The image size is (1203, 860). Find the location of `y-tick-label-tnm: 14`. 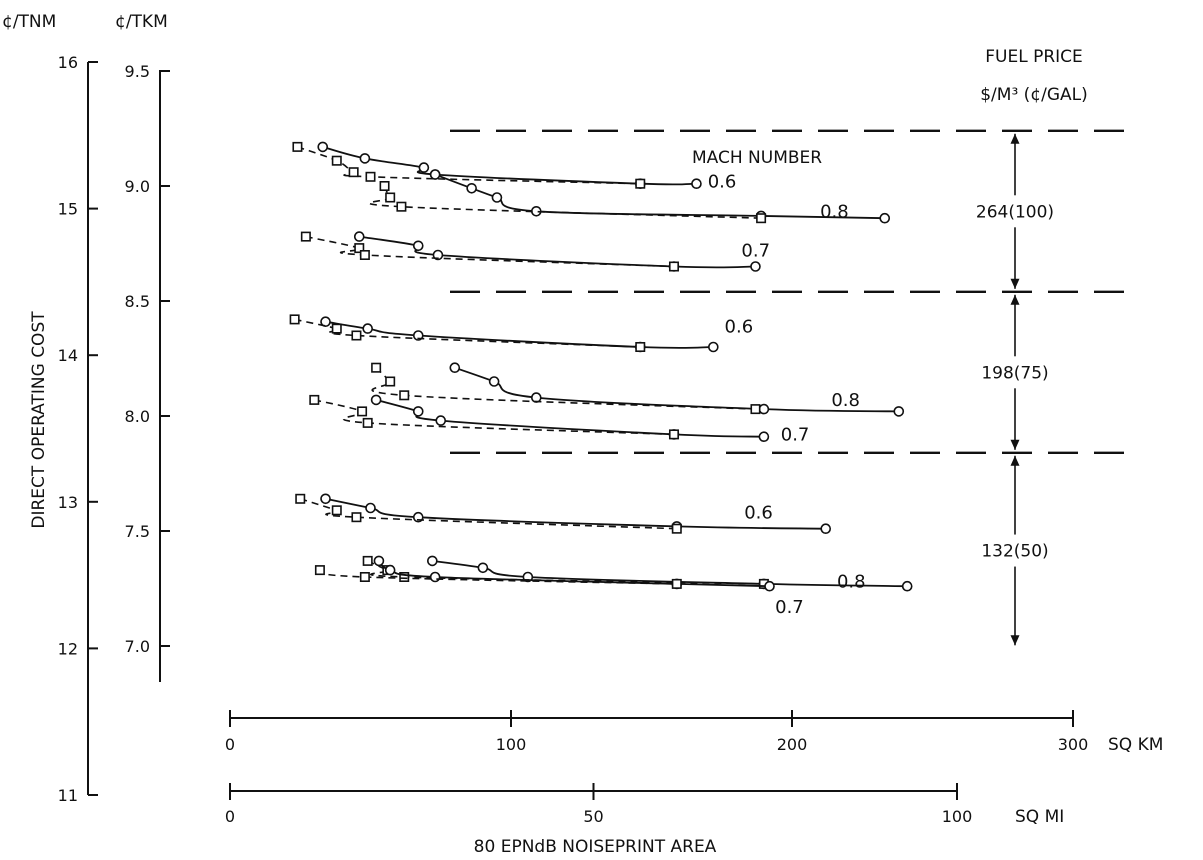

y-tick-label-tnm: 14 is located at coordinates (68, 355).